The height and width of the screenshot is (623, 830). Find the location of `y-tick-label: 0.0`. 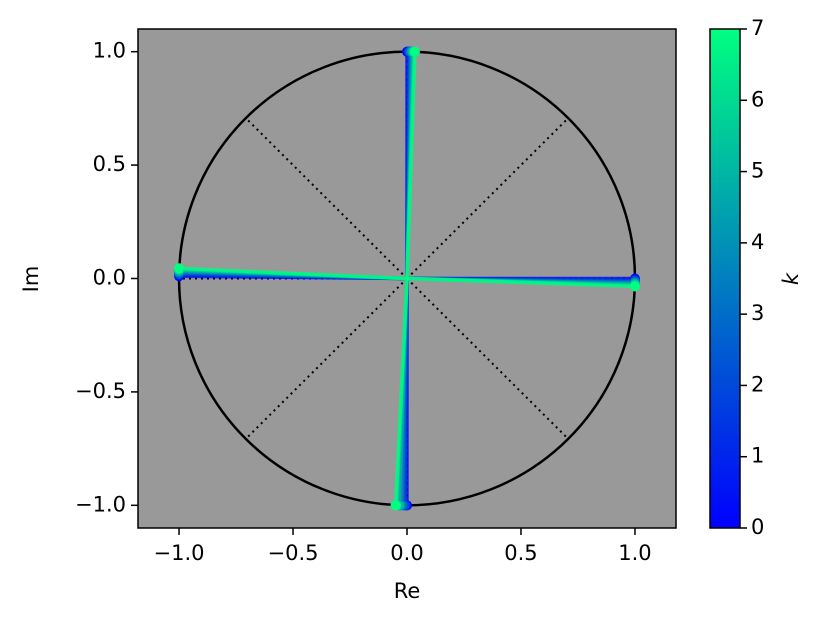

y-tick-label: 0.0 is located at coordinates (109, 278).